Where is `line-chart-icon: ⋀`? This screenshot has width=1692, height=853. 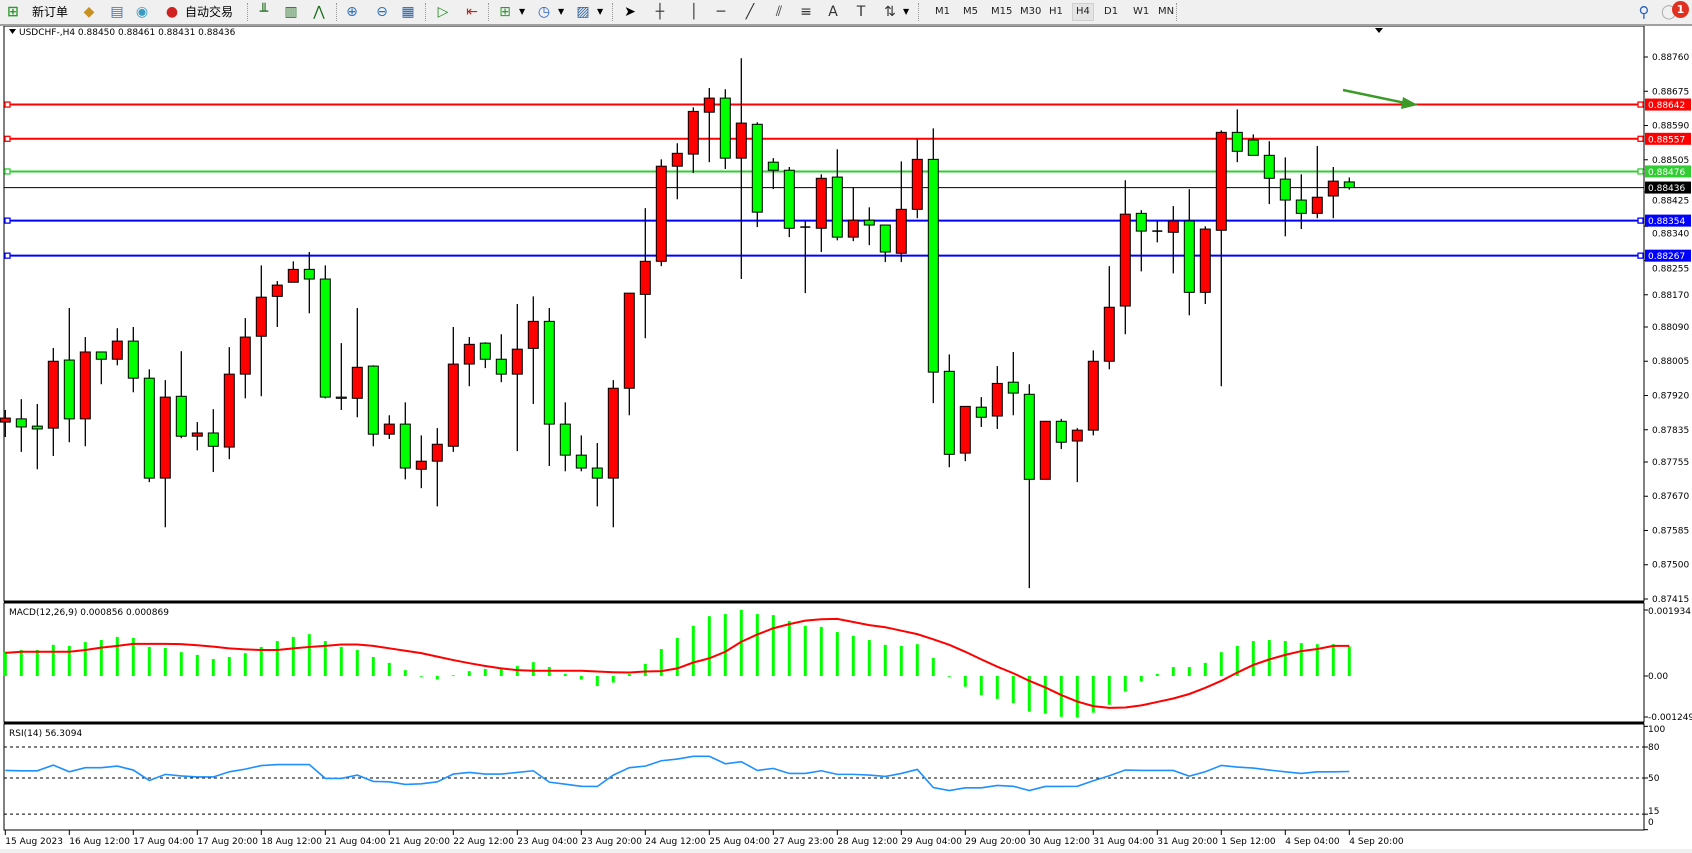 line-chart-icon: ⋀ is located at coordinates (319, 12).